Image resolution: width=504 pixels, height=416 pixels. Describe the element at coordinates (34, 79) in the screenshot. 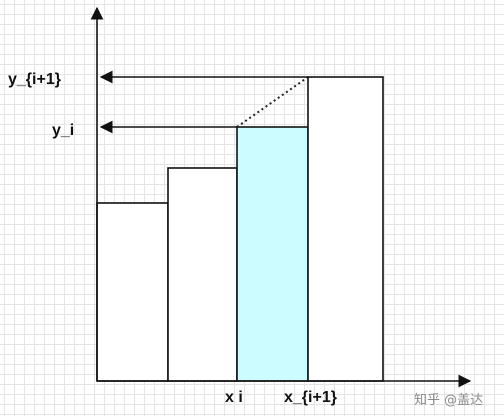

I see `y-upper-label: y_{i+1}` at that location.